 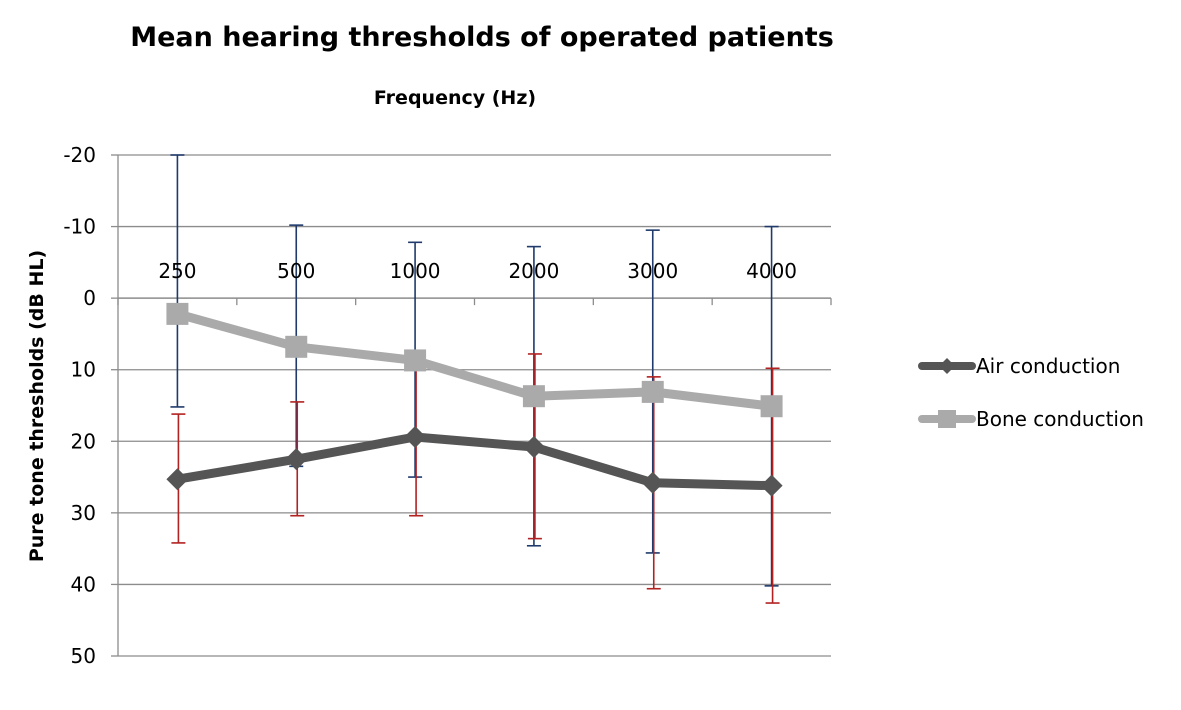 I want to click on y-tick-label: 30, so click(x=83, y=513).